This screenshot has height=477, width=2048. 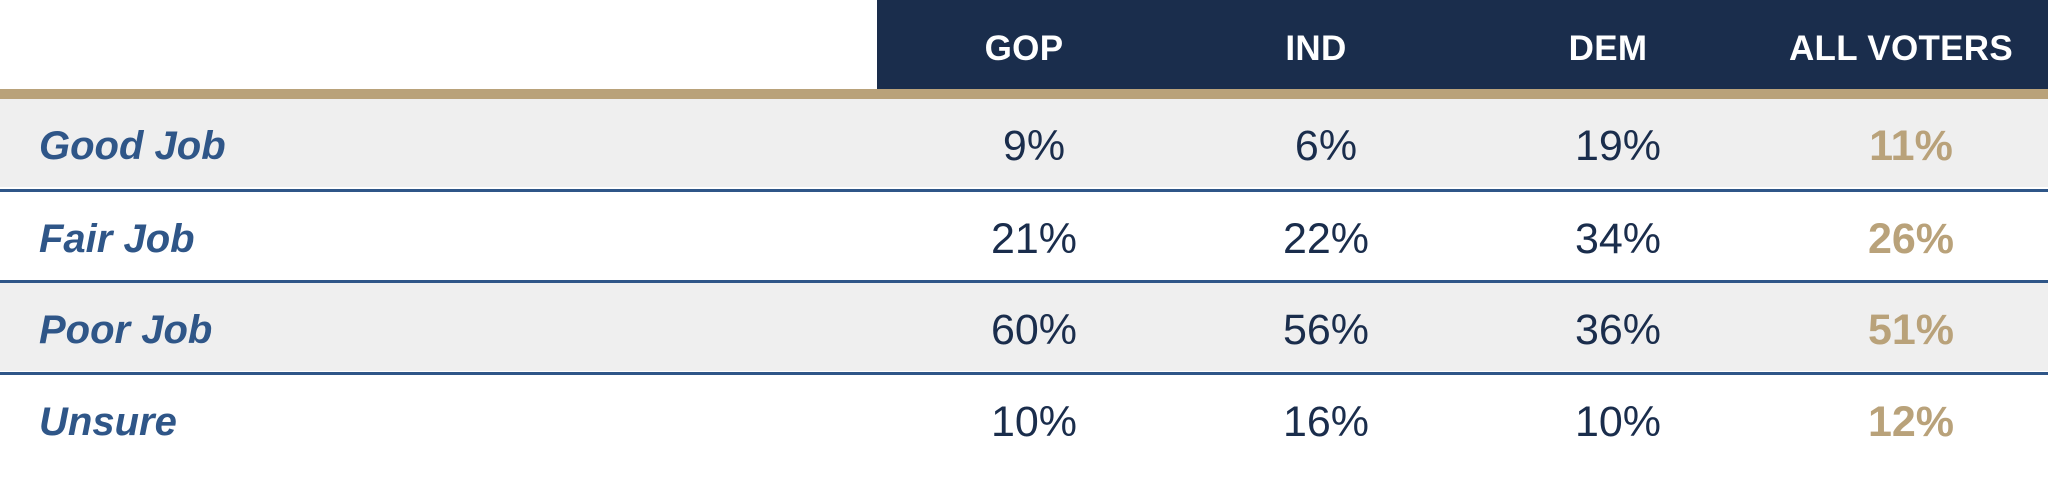 I want to click on cell-ind: 22%, so click(x=1326, y=239).